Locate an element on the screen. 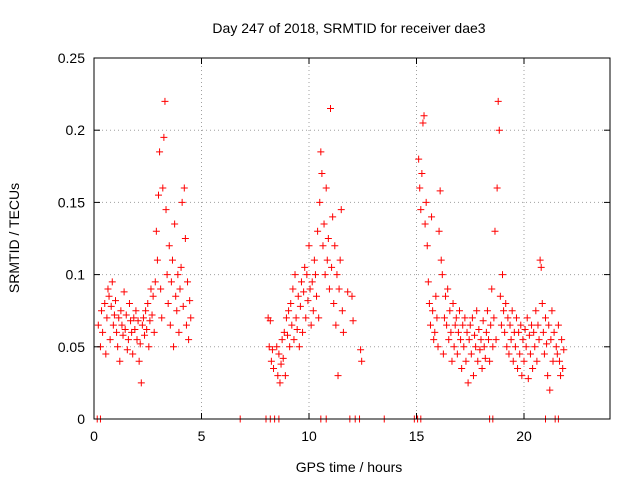 This screenshot has width=640, height=480. x-axis-label: GPS time / hours is located at coordinates (349, 467).